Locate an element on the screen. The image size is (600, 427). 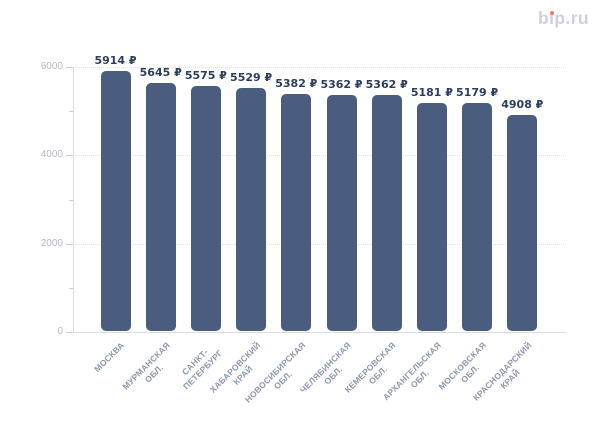
logo-i-dot is located at coordinates (551, 12).